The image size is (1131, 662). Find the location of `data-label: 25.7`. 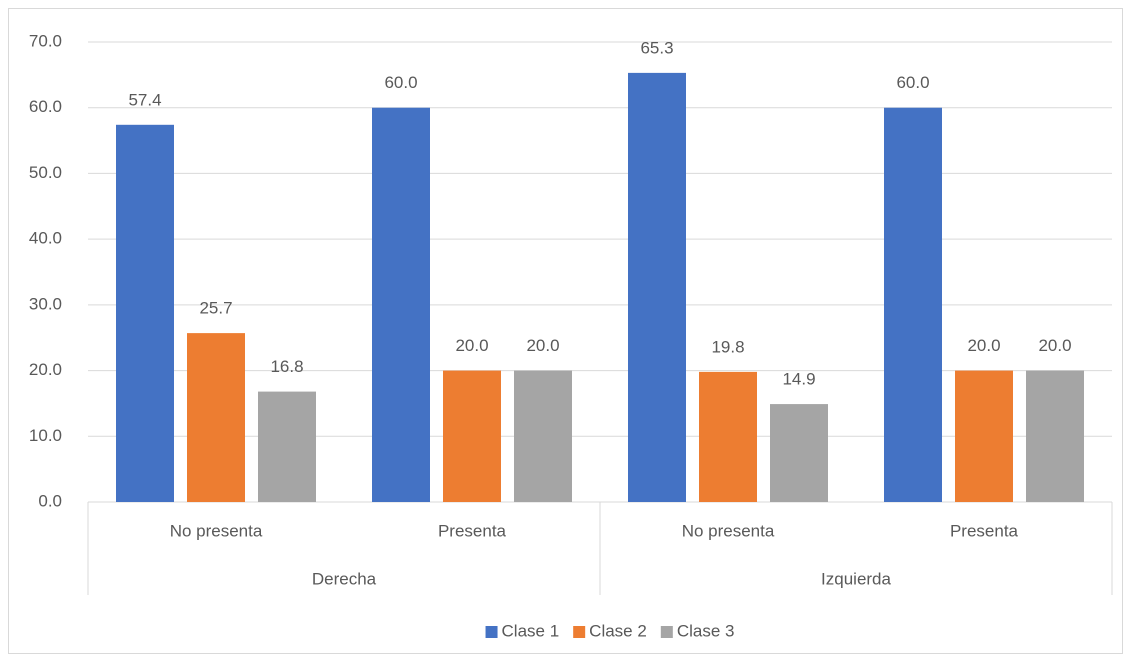

data-label: 25.7 is located at coordinates (215, 308).